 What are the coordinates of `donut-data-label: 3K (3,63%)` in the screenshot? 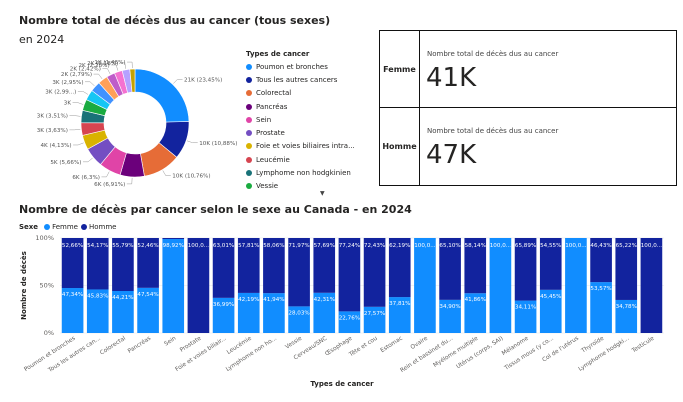 It's located at (52, 131).